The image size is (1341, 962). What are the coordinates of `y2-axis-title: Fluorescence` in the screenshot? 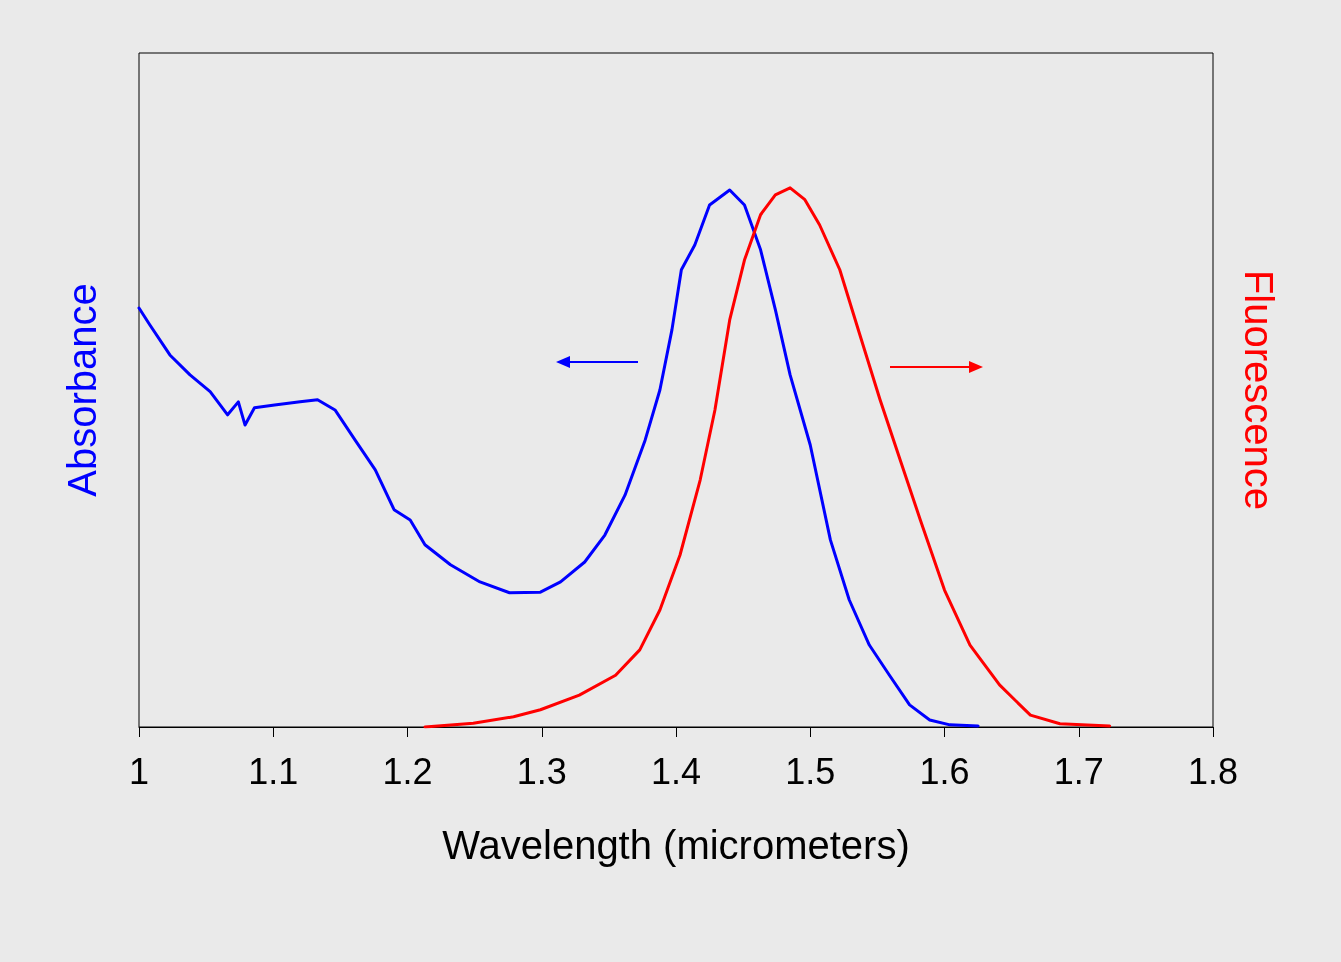 It's located at (1259, 390).